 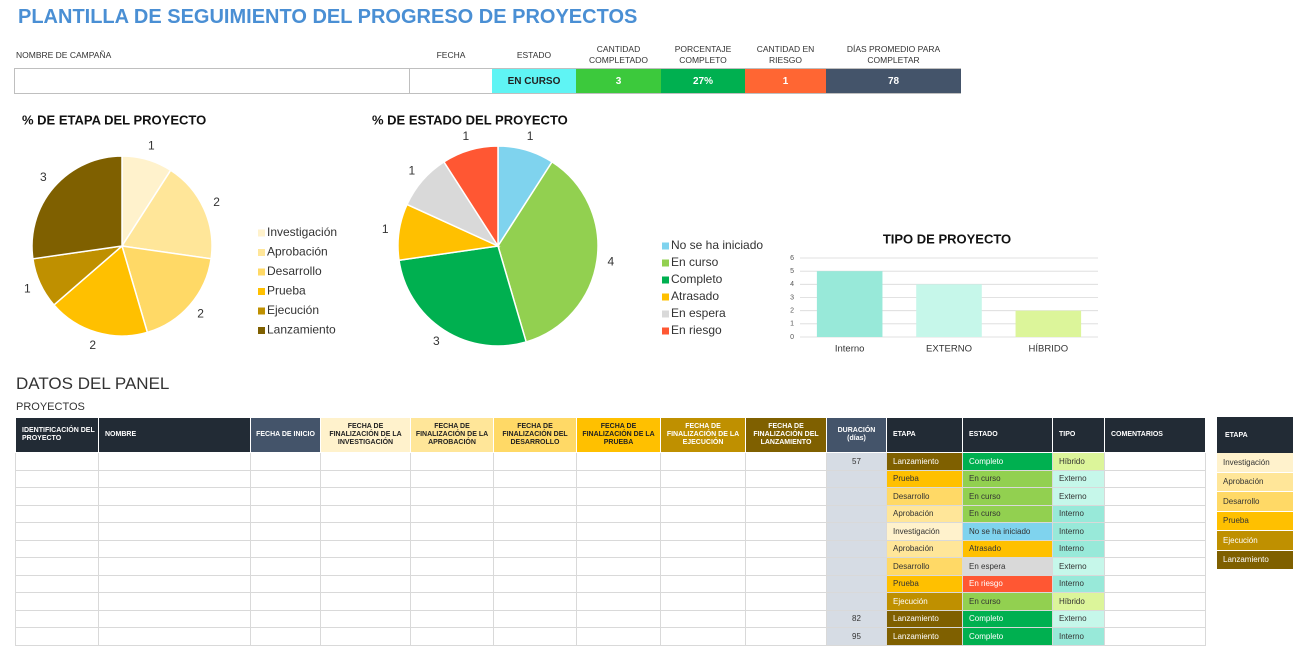 I want to click on table-cell: 05-06, so click(x=786, y=636).